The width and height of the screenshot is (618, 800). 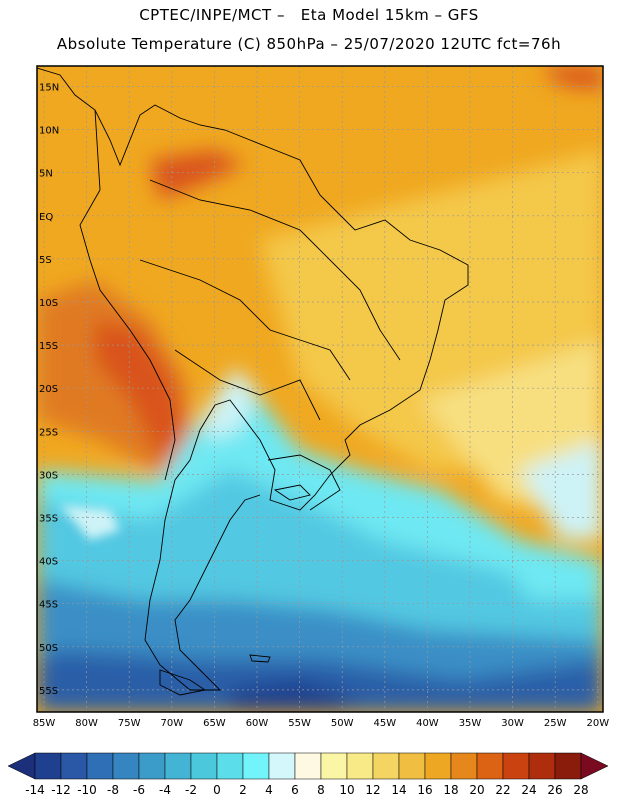 I want to click on colorbar-label: 0, so click(x=217, y=790).